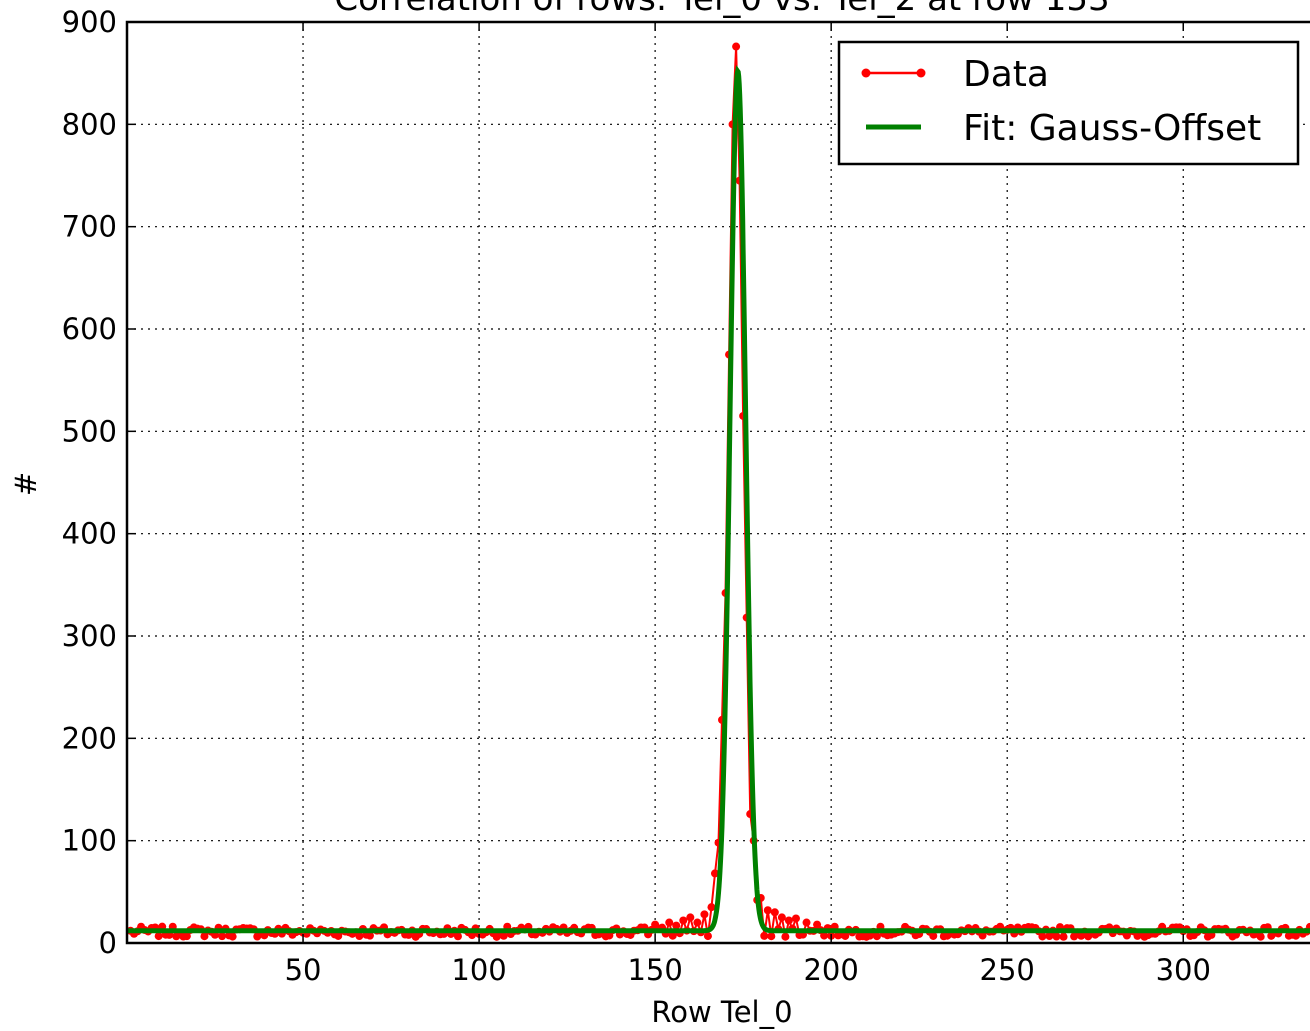  What do you see at coordinates (654, 970) in the screenshot?
I see `x-tick-label: 150` at bounding box center [654, 970].